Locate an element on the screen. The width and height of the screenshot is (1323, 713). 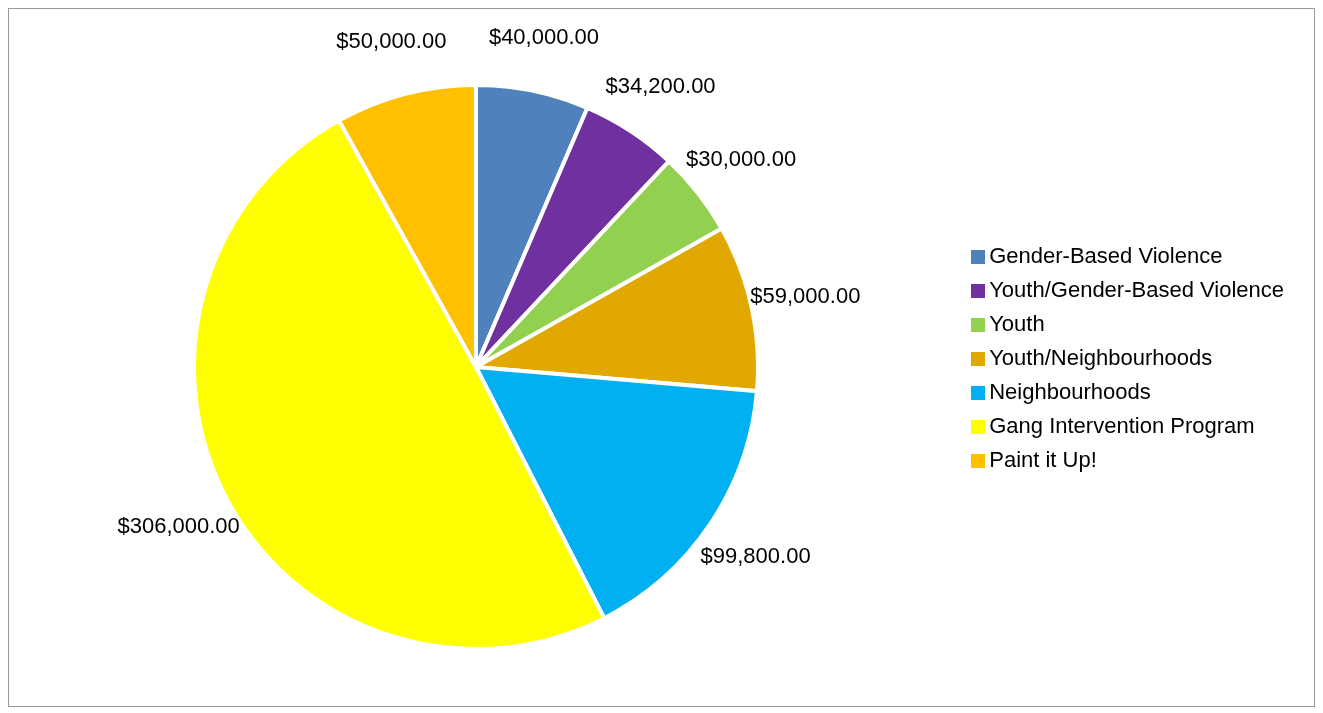
data-label: $34,200.00 is located at coordinates (660, 85).